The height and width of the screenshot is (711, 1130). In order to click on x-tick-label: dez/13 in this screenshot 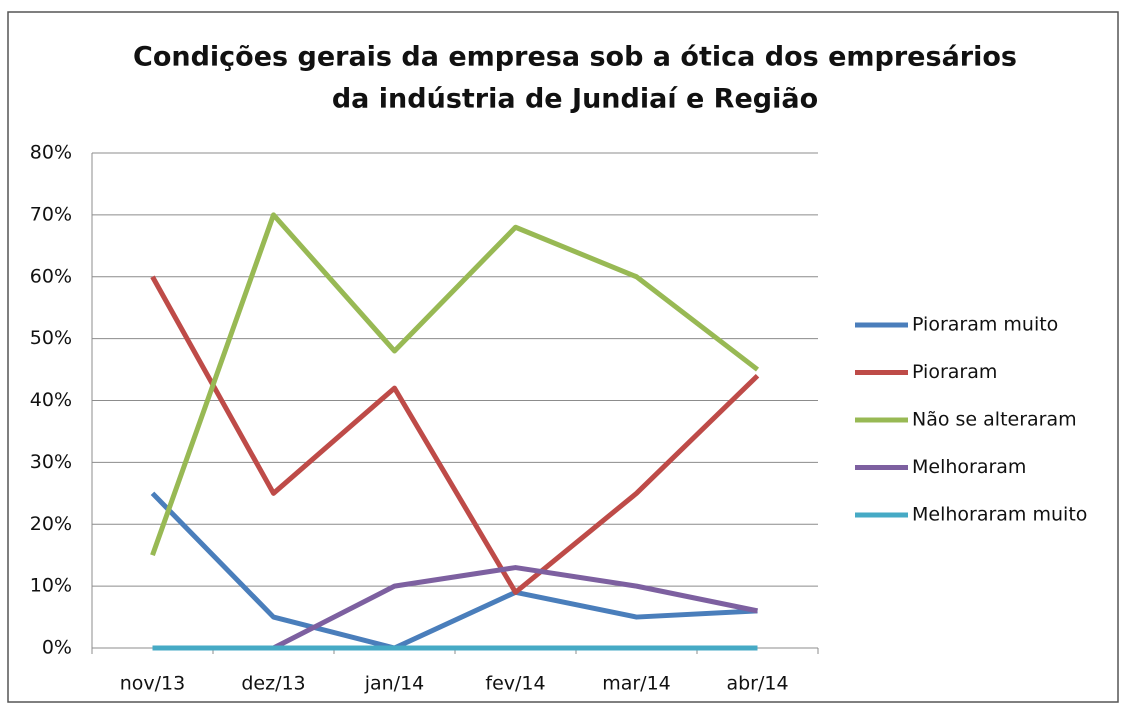, I will do `click(273, 684)`.